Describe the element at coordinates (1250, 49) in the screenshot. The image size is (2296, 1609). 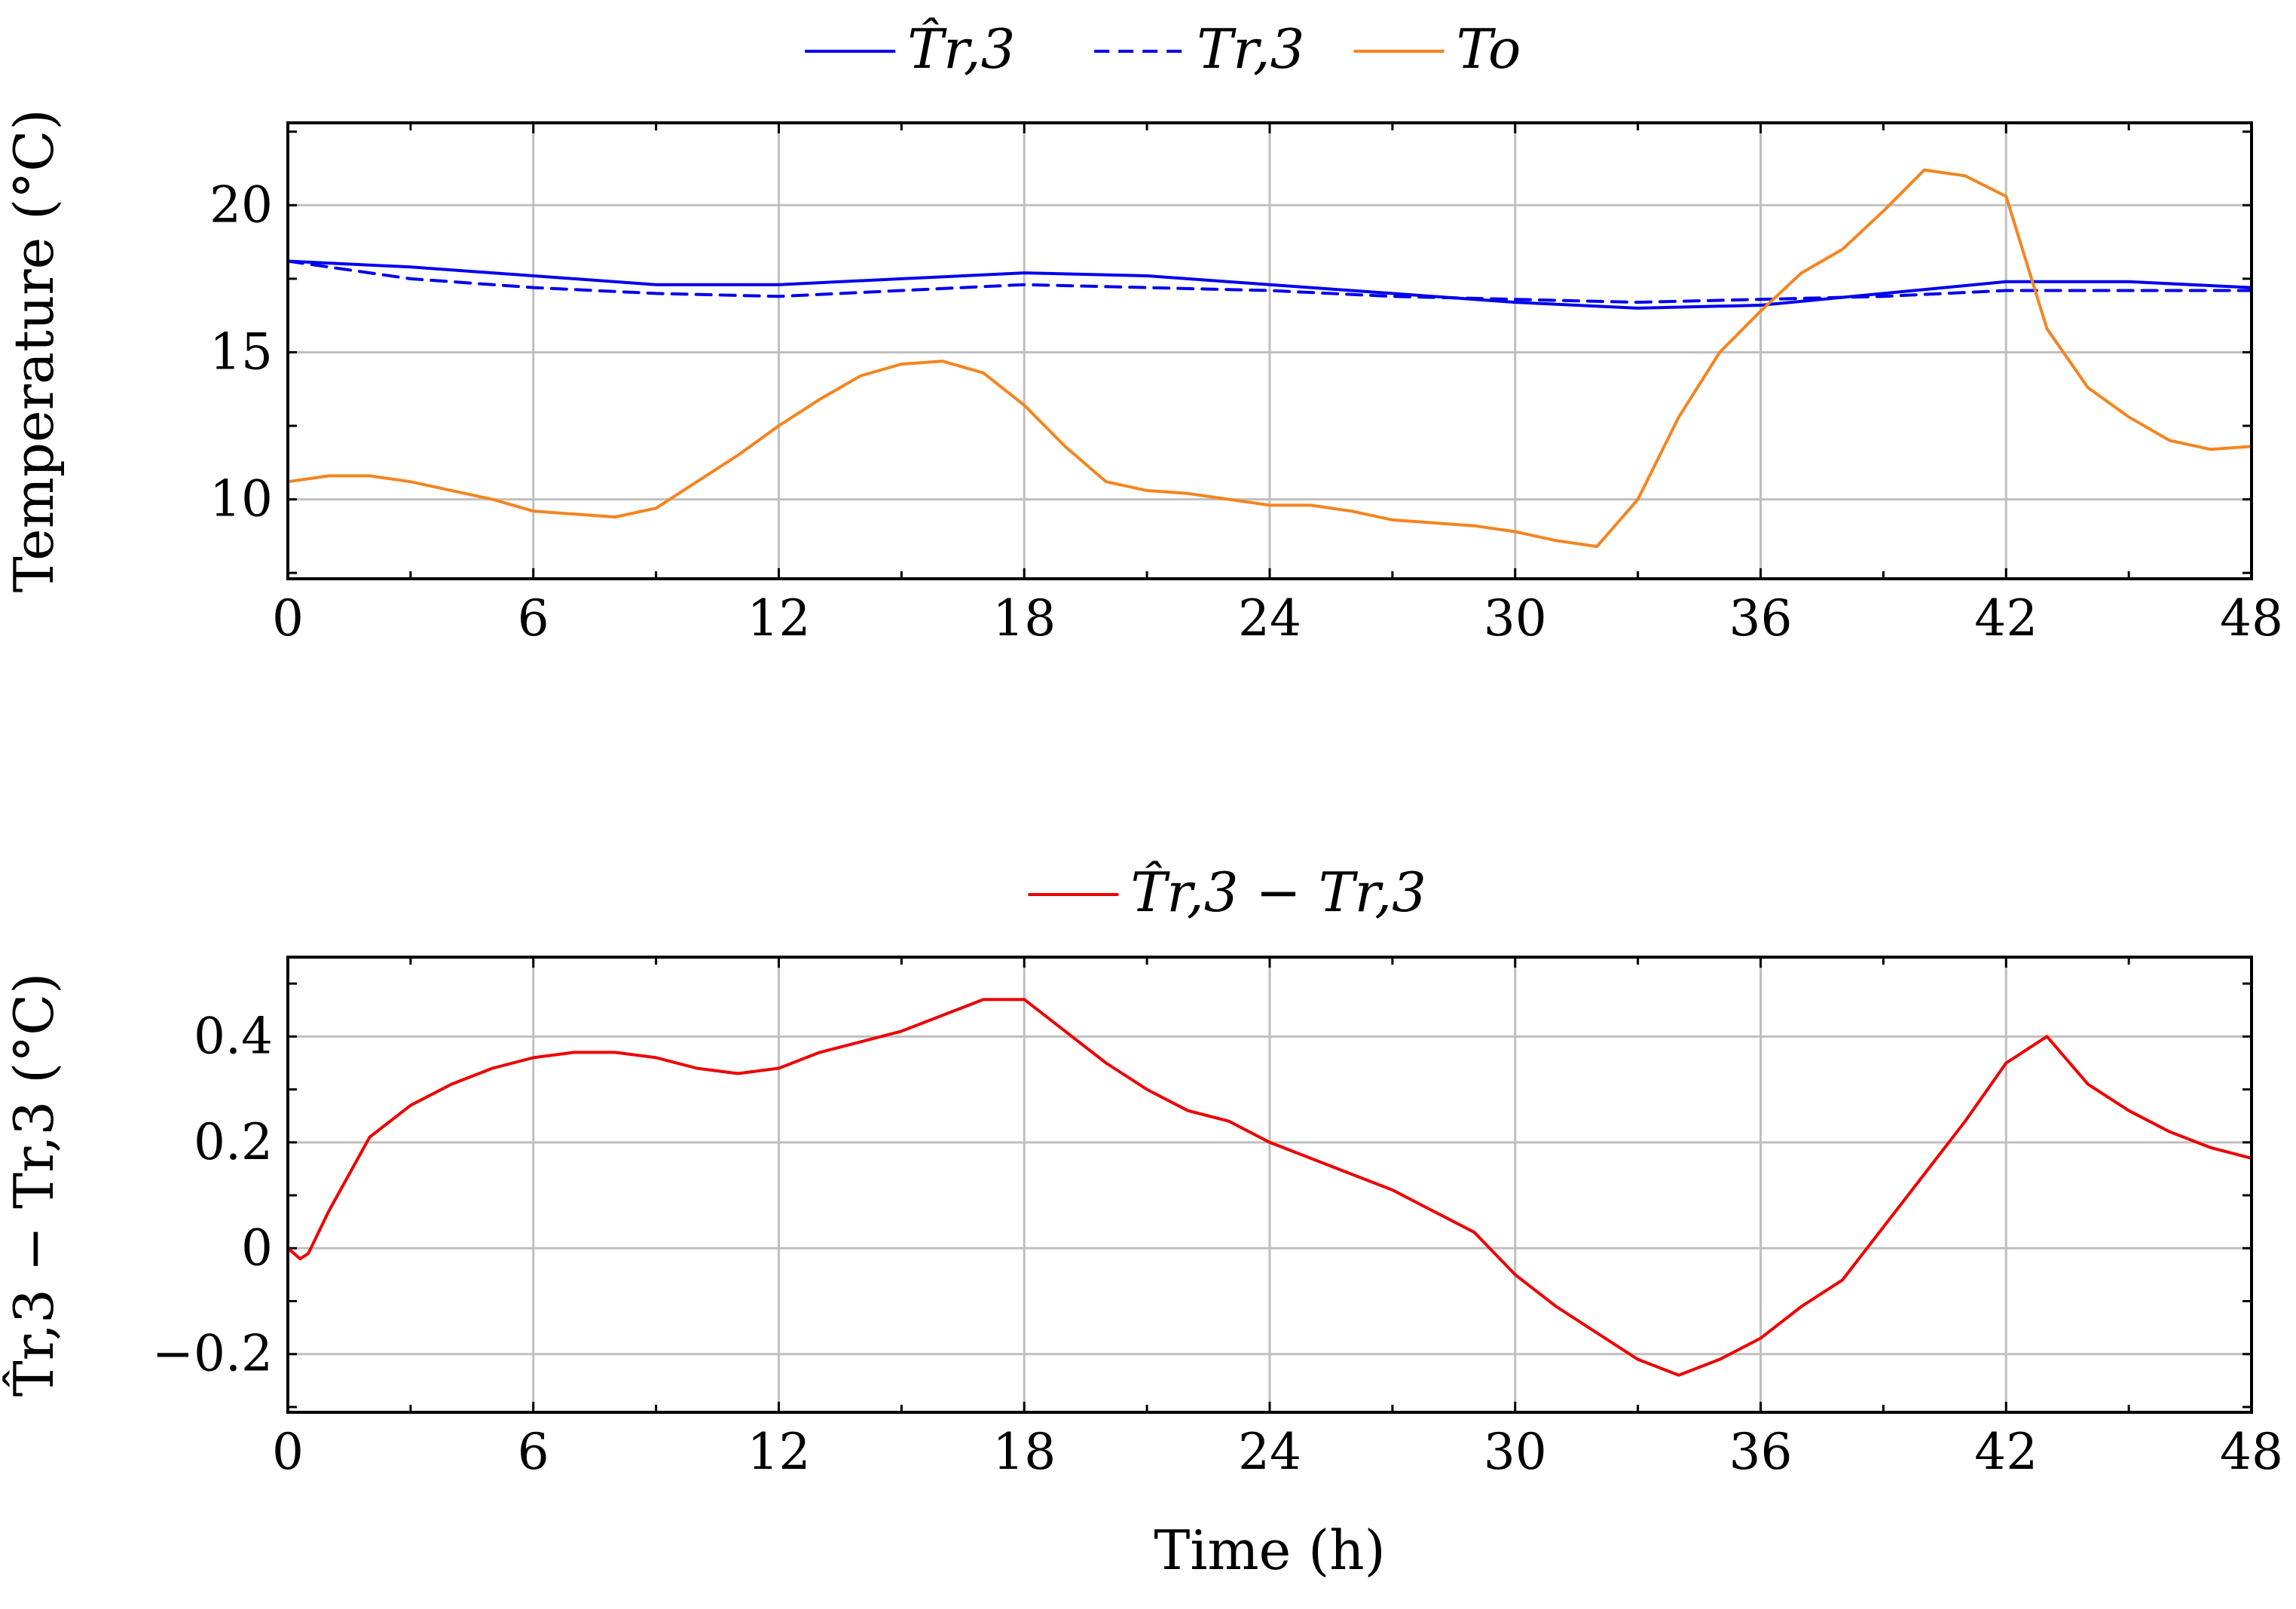
I see `legend-label-2: Tr,3` at that location.